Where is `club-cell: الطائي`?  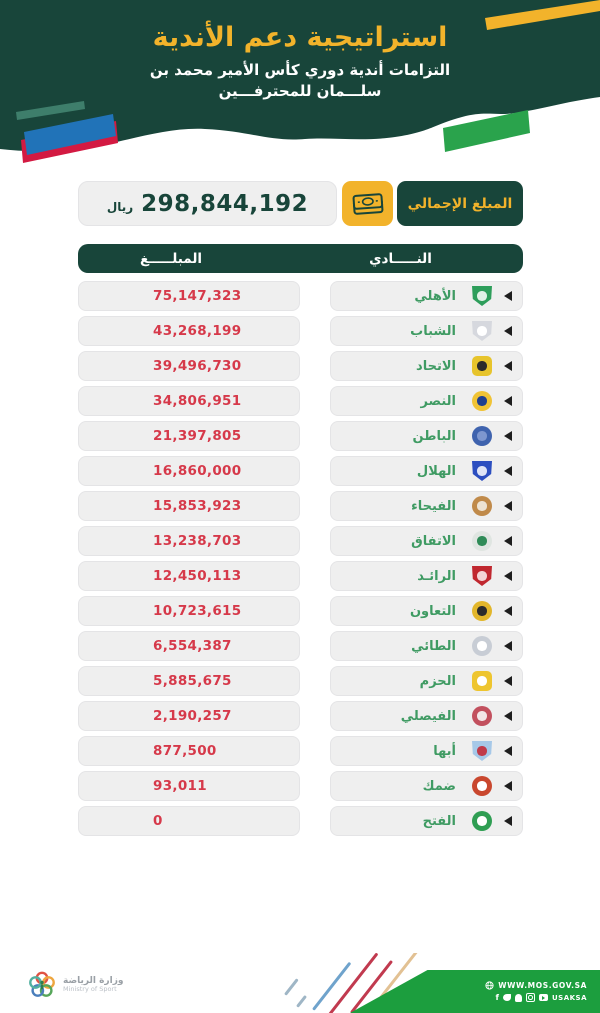 club-cell: الطائي is located at coordinates (426, 646).